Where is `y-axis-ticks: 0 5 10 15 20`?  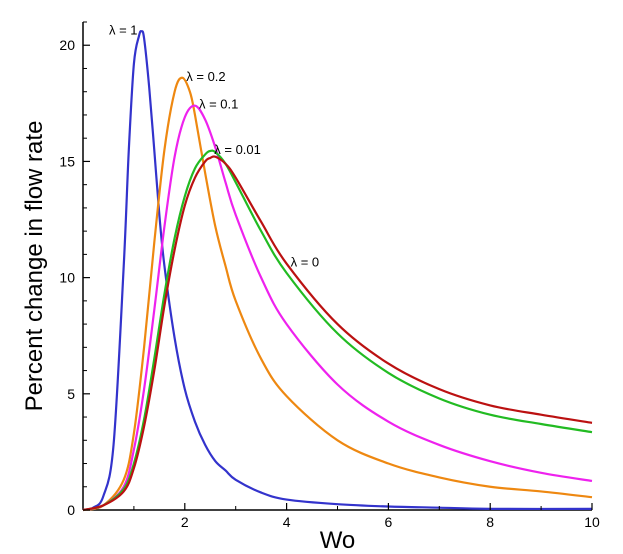 y-axis-ticks: 0 5 10 15 20 is located at coordinates (74, 269).